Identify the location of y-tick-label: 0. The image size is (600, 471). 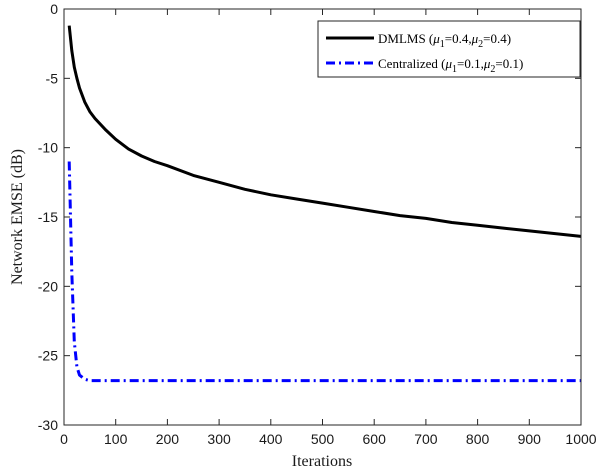
(54, 9).